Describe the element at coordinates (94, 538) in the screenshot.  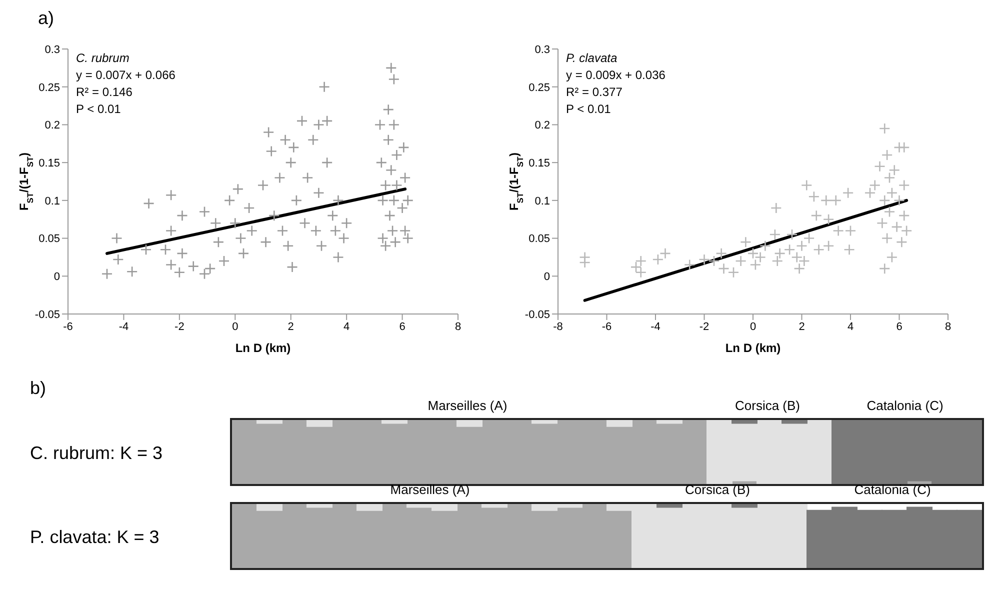
I see `text: P. clavata: K = 3` at that location.